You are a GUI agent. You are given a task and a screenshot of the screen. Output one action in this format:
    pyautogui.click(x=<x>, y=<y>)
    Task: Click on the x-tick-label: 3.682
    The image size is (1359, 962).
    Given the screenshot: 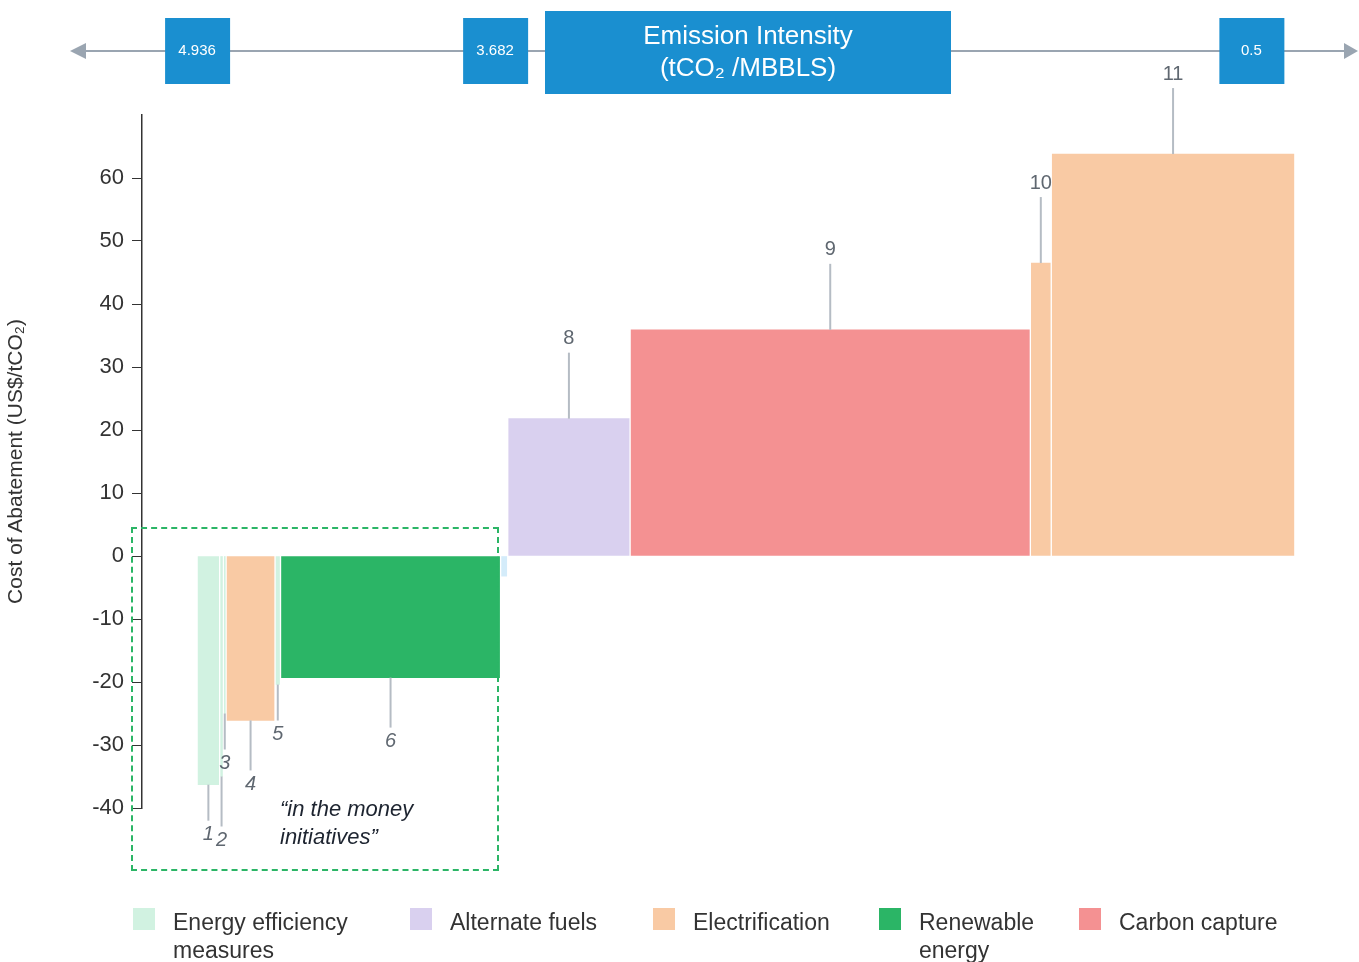 What is the action you would take?
    pyautogui.click(x=495, y=50)
    